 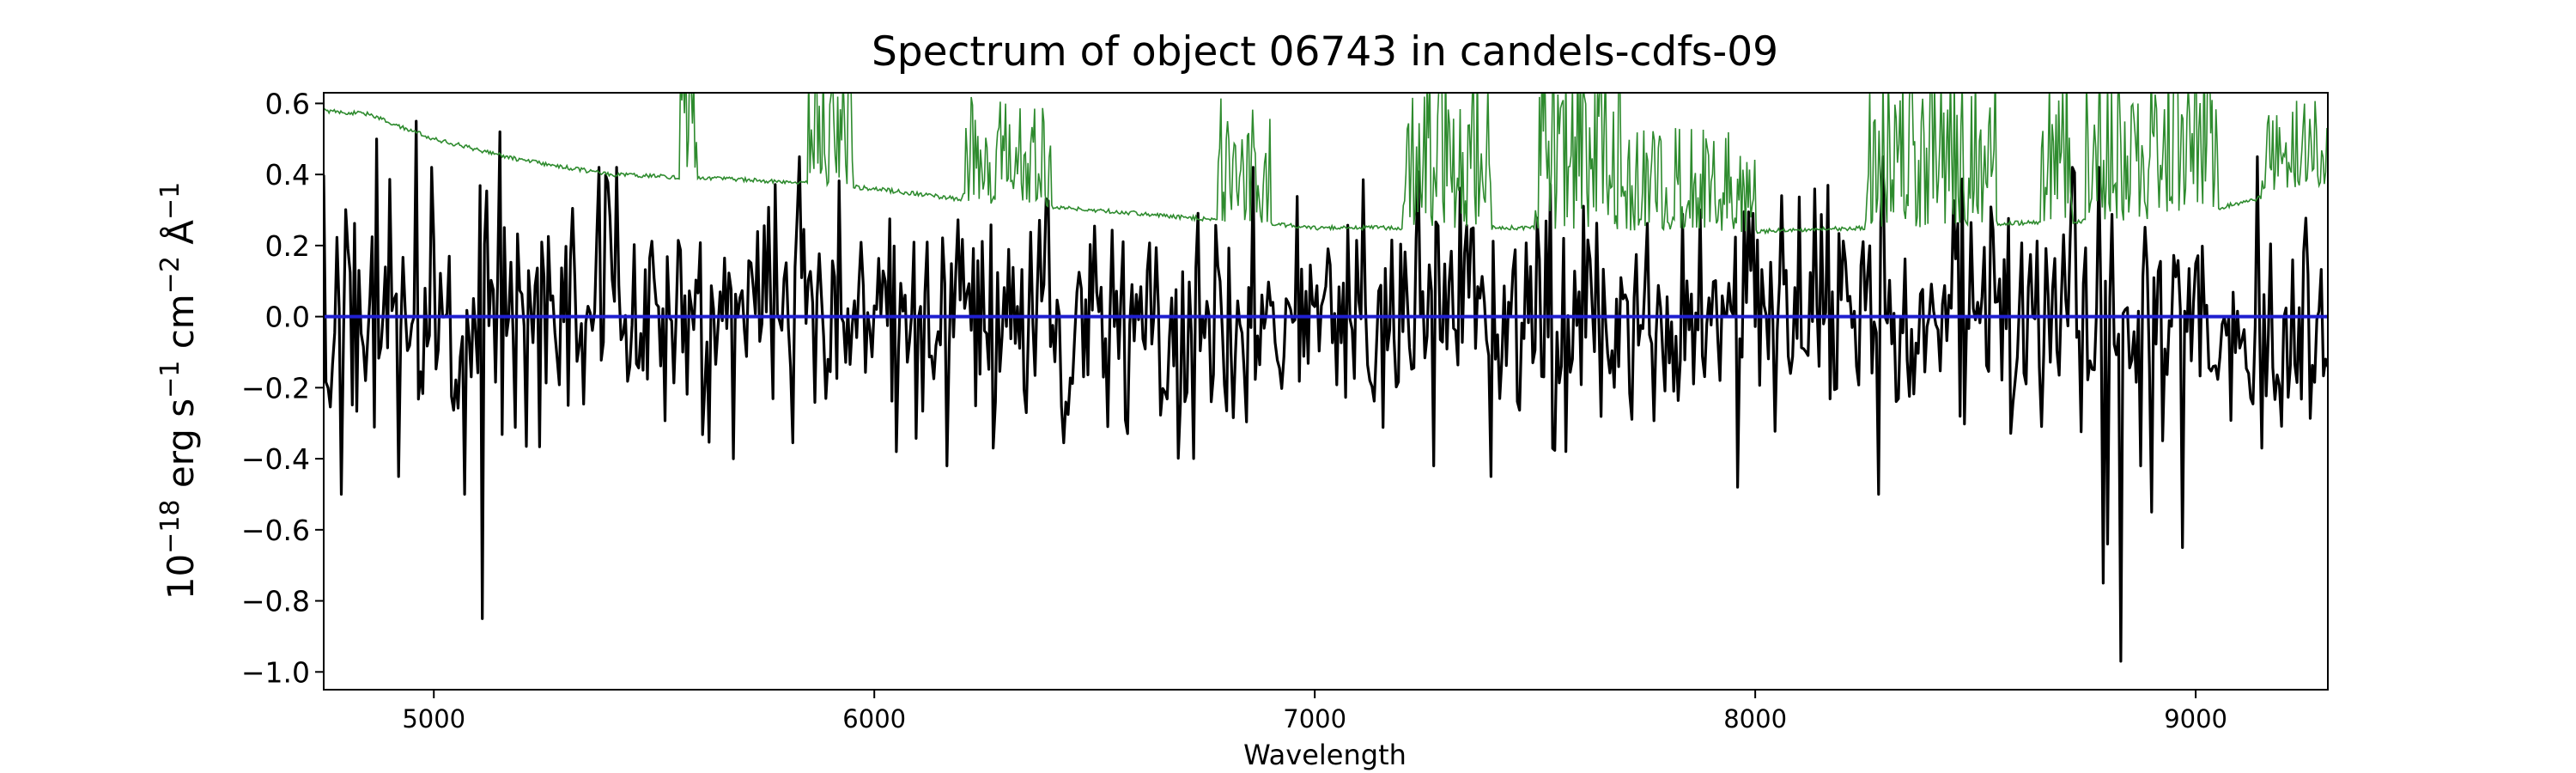 What do you see at coordinates (275, 459) in the screenshot?
I see `y-tick-label: −0.4` at bounding box center [275, 459].